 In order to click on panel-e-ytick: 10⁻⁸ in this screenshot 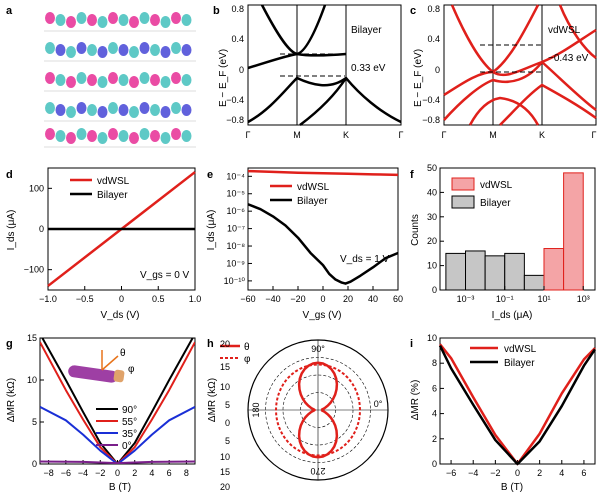, I will do `click(235, 246)`.